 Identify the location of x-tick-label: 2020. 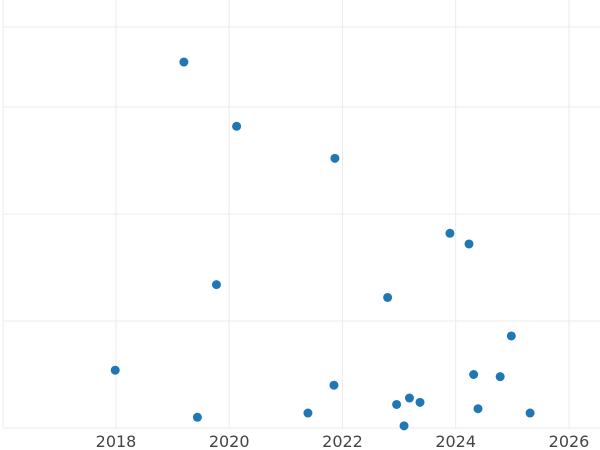
(229, 441).